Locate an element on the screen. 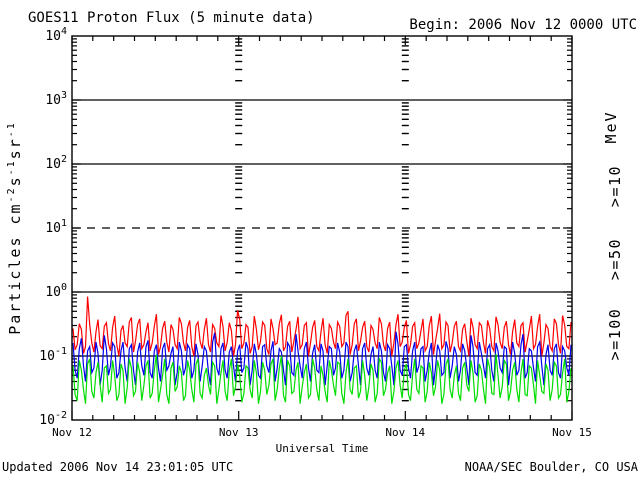  svg-text: Nov 14 is located at coordinates (405, 432).